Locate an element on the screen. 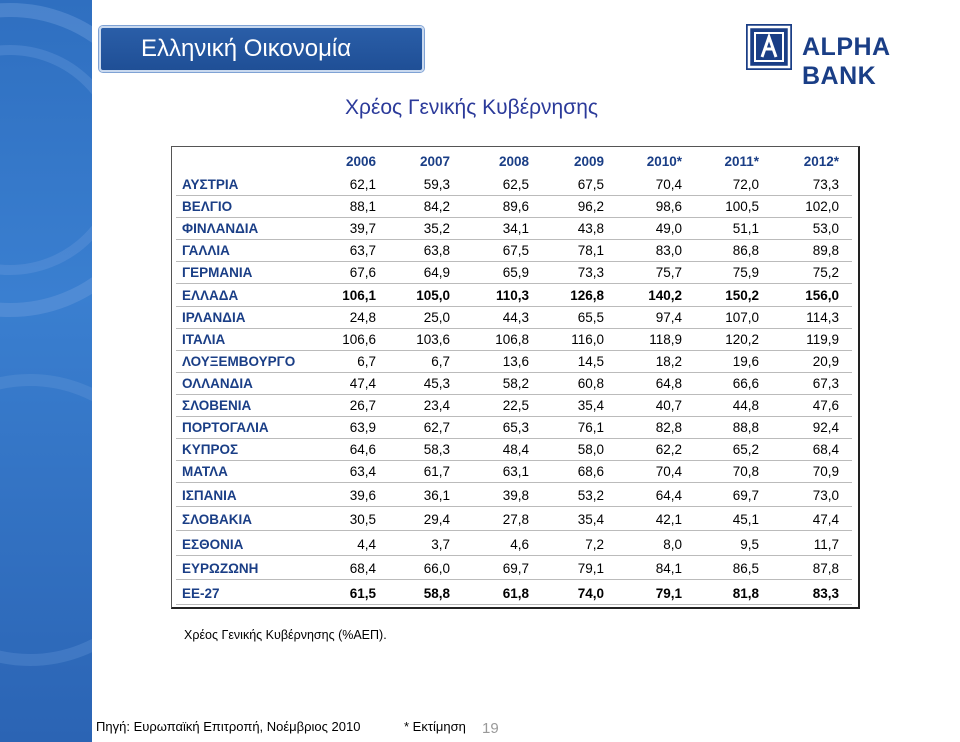 The width and height of the screenshot is (960, 742). table-cell: 65,9 is located at coordinates (515, 272).